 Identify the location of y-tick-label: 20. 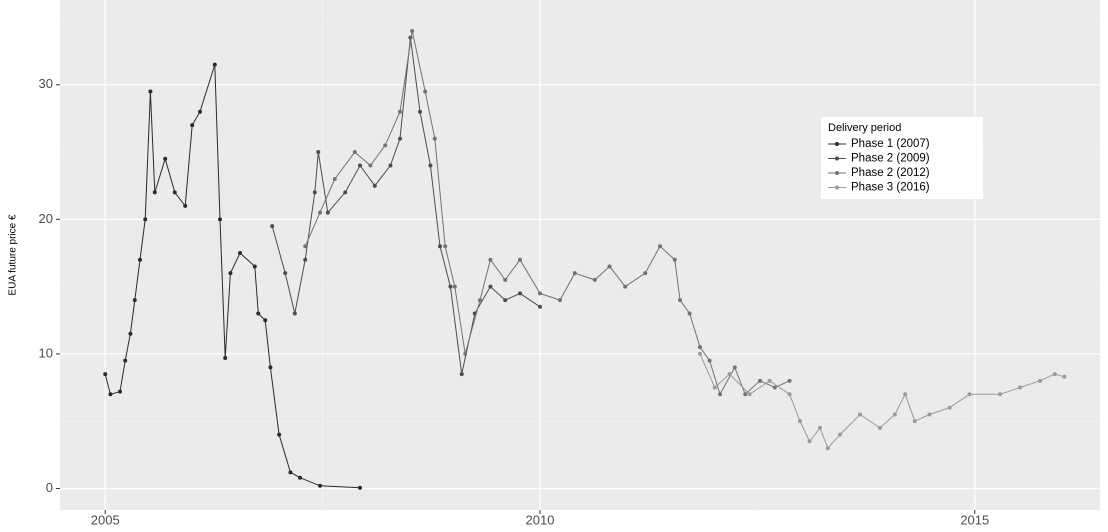
(46, 218).